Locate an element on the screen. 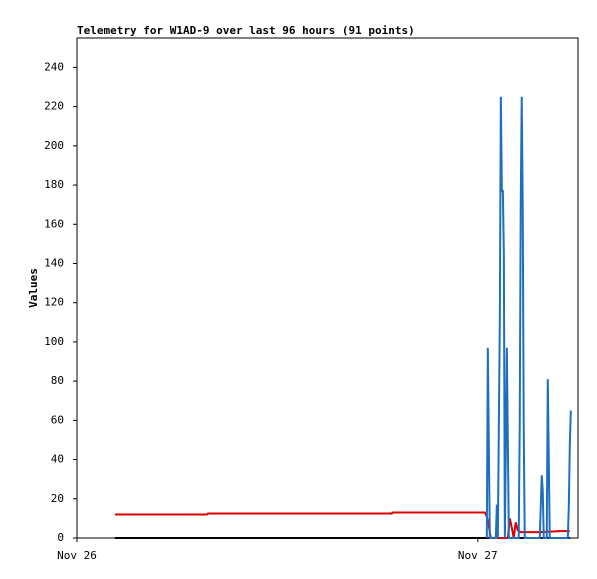 The image size is (597, 579). y-tick-label: 40 is located at coordinates (57, 459).